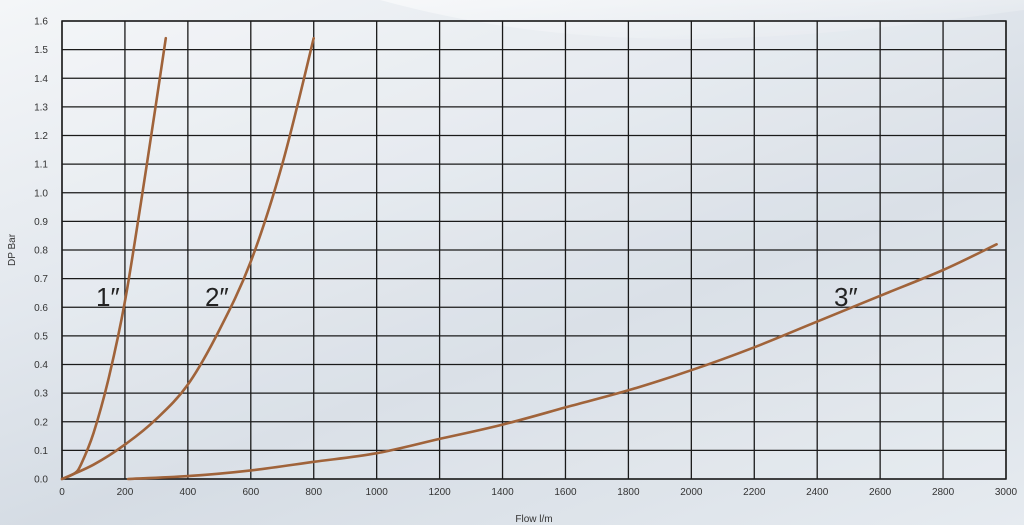 This screenshot has height=525, width=1024. I want to click on y-tick-label: 0.8, so click(41, 251).